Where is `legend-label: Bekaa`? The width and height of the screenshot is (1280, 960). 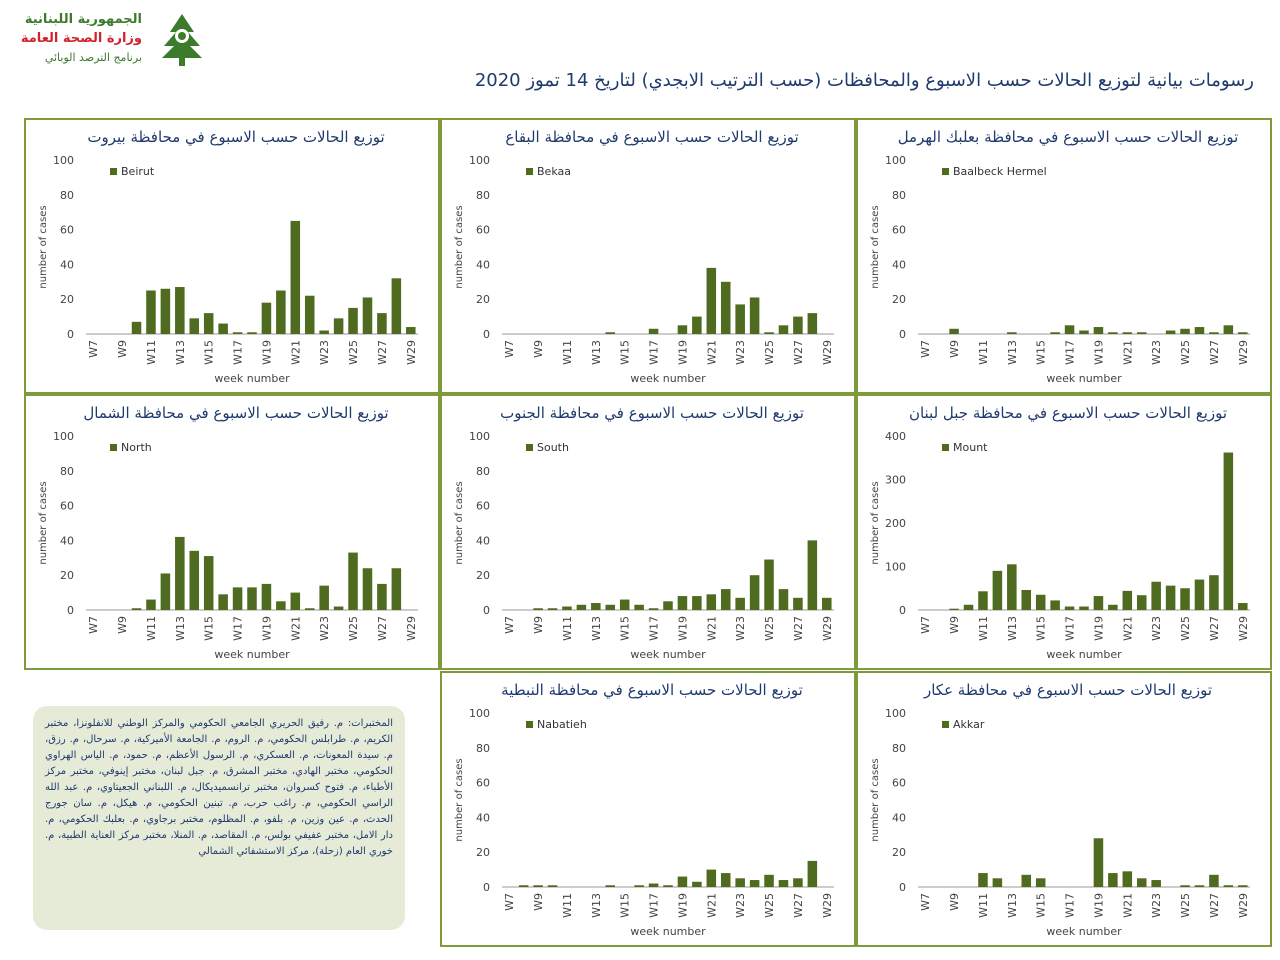
legend-label: Bekaa is located at coordinates (554, 171).